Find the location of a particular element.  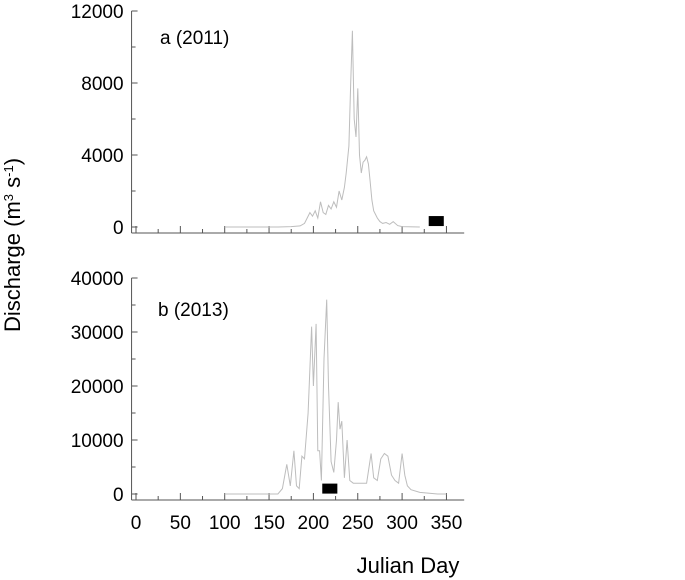

panel-b-label: b (2013) is located at coordinates (193, 310).